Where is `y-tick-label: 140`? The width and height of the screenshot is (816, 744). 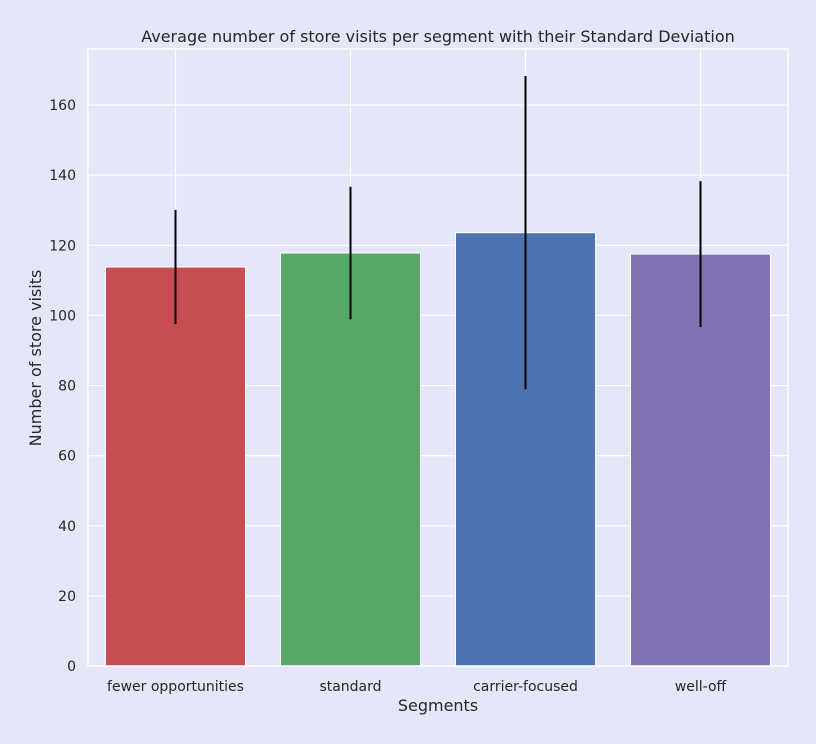 y-tick-label: 140 is located at coordinates (62, 176).